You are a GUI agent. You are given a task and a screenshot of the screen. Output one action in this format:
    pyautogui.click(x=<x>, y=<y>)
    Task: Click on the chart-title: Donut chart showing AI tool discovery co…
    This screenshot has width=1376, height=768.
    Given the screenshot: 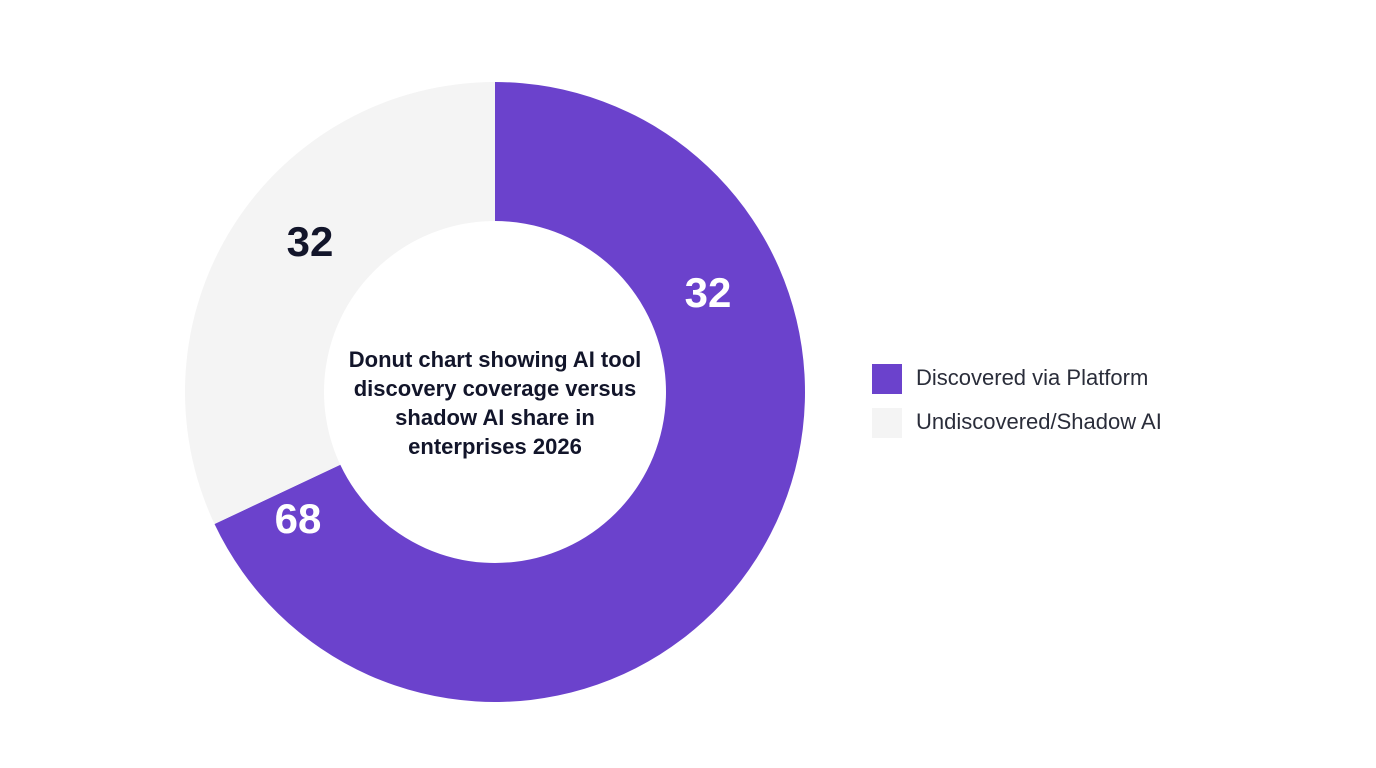 What is the action you would take?
    pyautogui.click(x=495, y=403)
    